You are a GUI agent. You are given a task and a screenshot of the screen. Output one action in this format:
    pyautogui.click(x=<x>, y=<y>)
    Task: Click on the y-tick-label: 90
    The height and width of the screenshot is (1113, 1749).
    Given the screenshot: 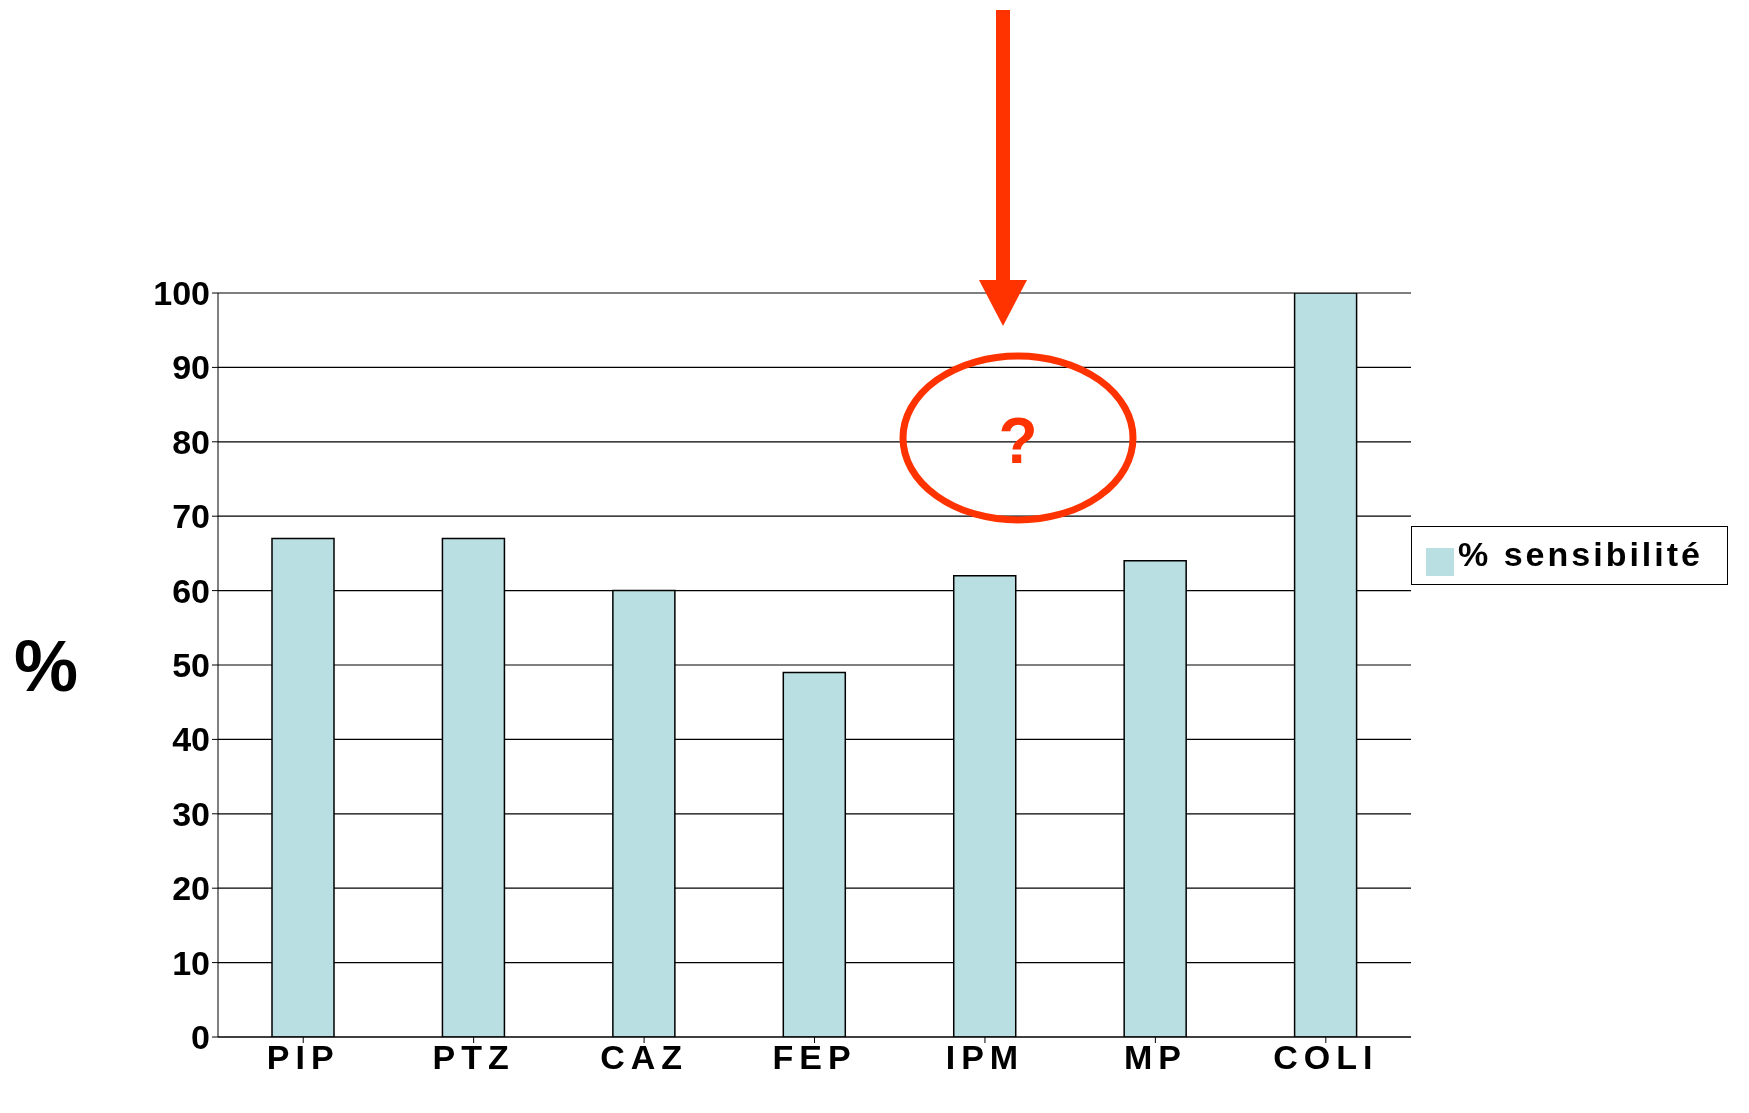 What is the action you would take?
    pyautogui.click(x=191, y=367)
    